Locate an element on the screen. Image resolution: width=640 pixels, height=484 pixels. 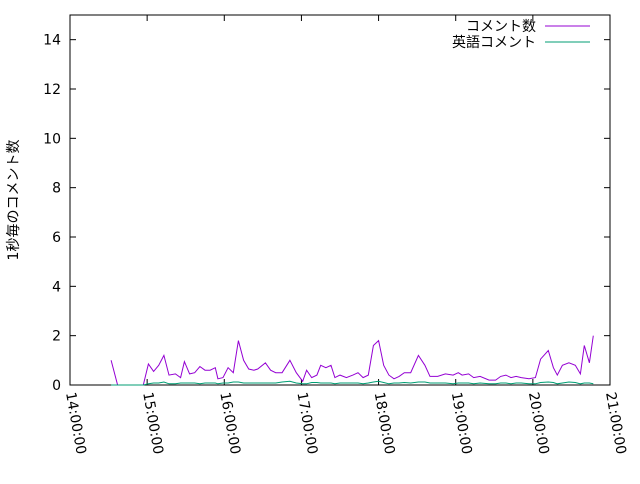
x-tick-label: 14:00:00 is located at coordinates (75, 423).